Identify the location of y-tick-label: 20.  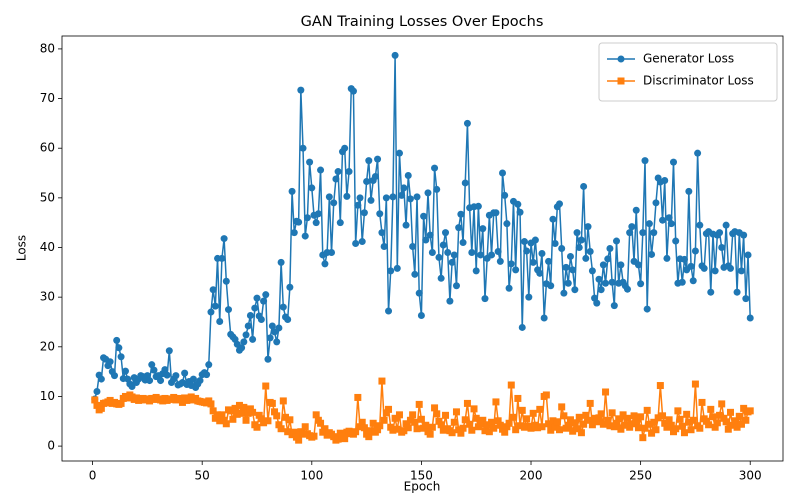
(47, 346).